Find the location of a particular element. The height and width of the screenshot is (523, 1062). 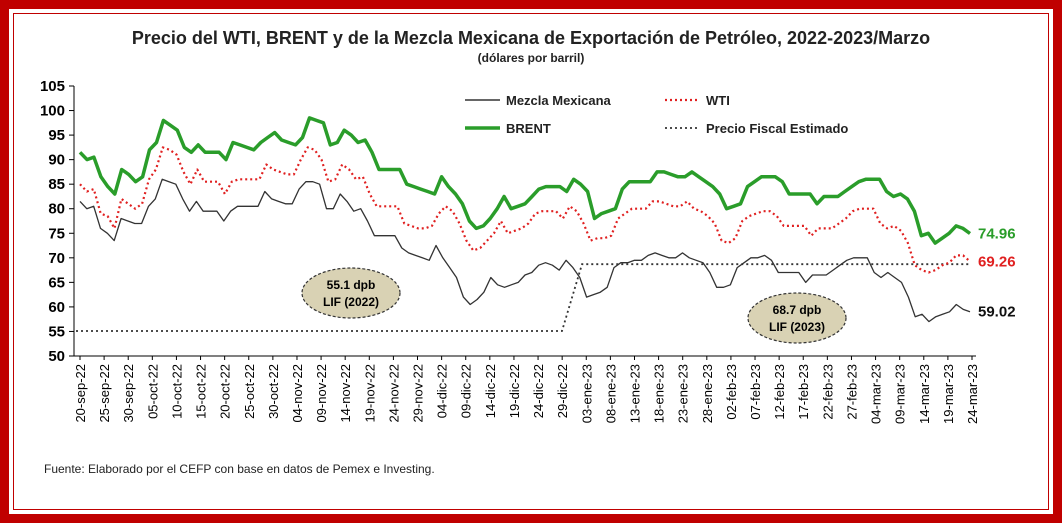

x-tick-label: 10-oct-22 is located at coordinates (176, 391).